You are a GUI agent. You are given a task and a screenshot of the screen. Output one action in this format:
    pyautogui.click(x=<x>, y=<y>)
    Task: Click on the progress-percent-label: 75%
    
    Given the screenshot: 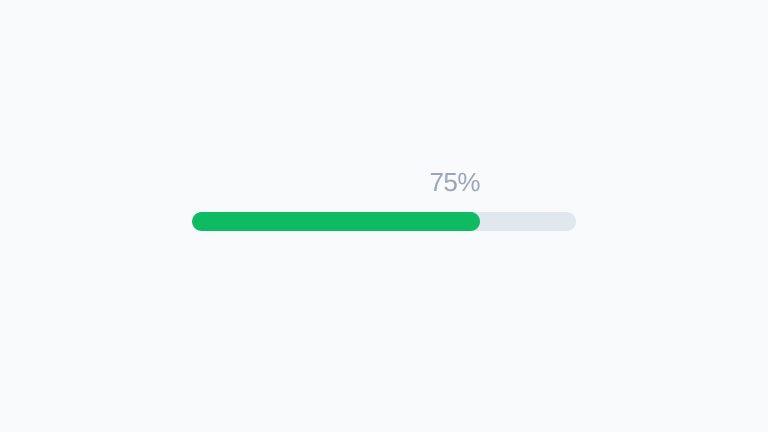 What is the action you would take?
    pyautogui.click(x=454, y=182)
    